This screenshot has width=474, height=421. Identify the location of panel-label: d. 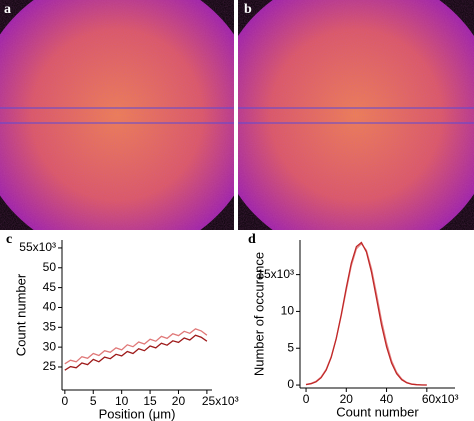
(252, 239).